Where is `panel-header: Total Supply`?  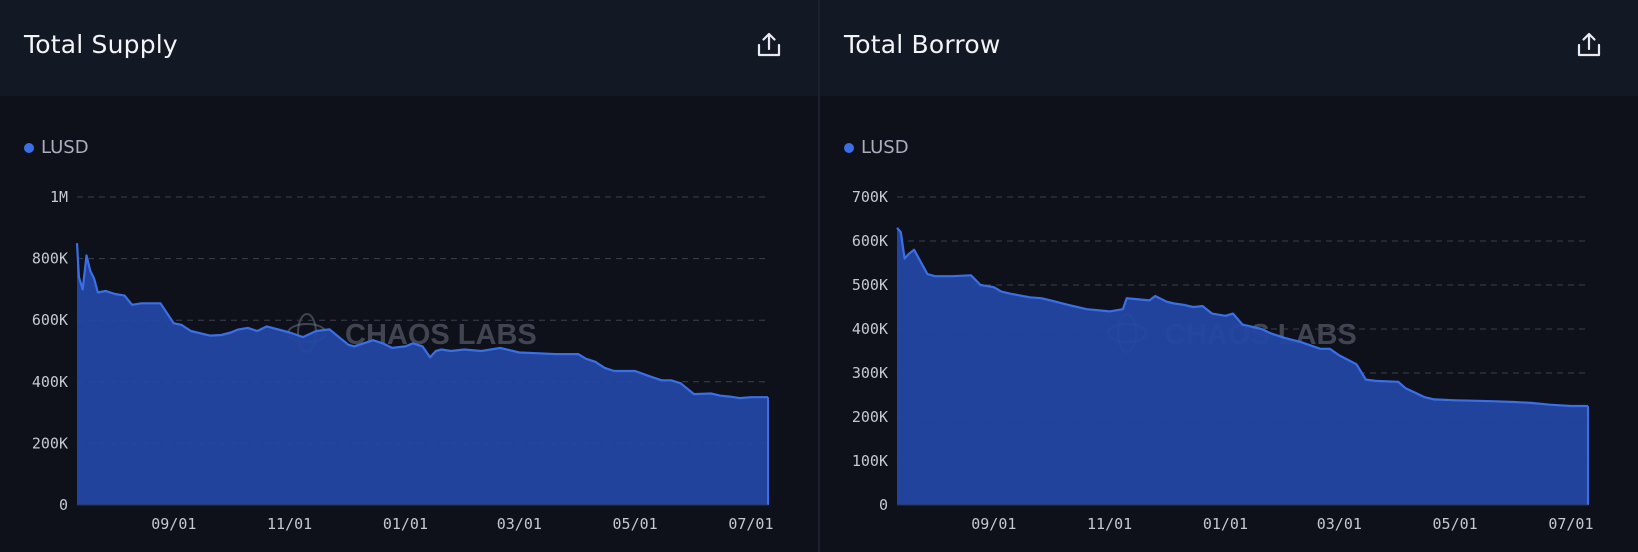
panel-header: Total Supply is located at coordinates (409, 48).